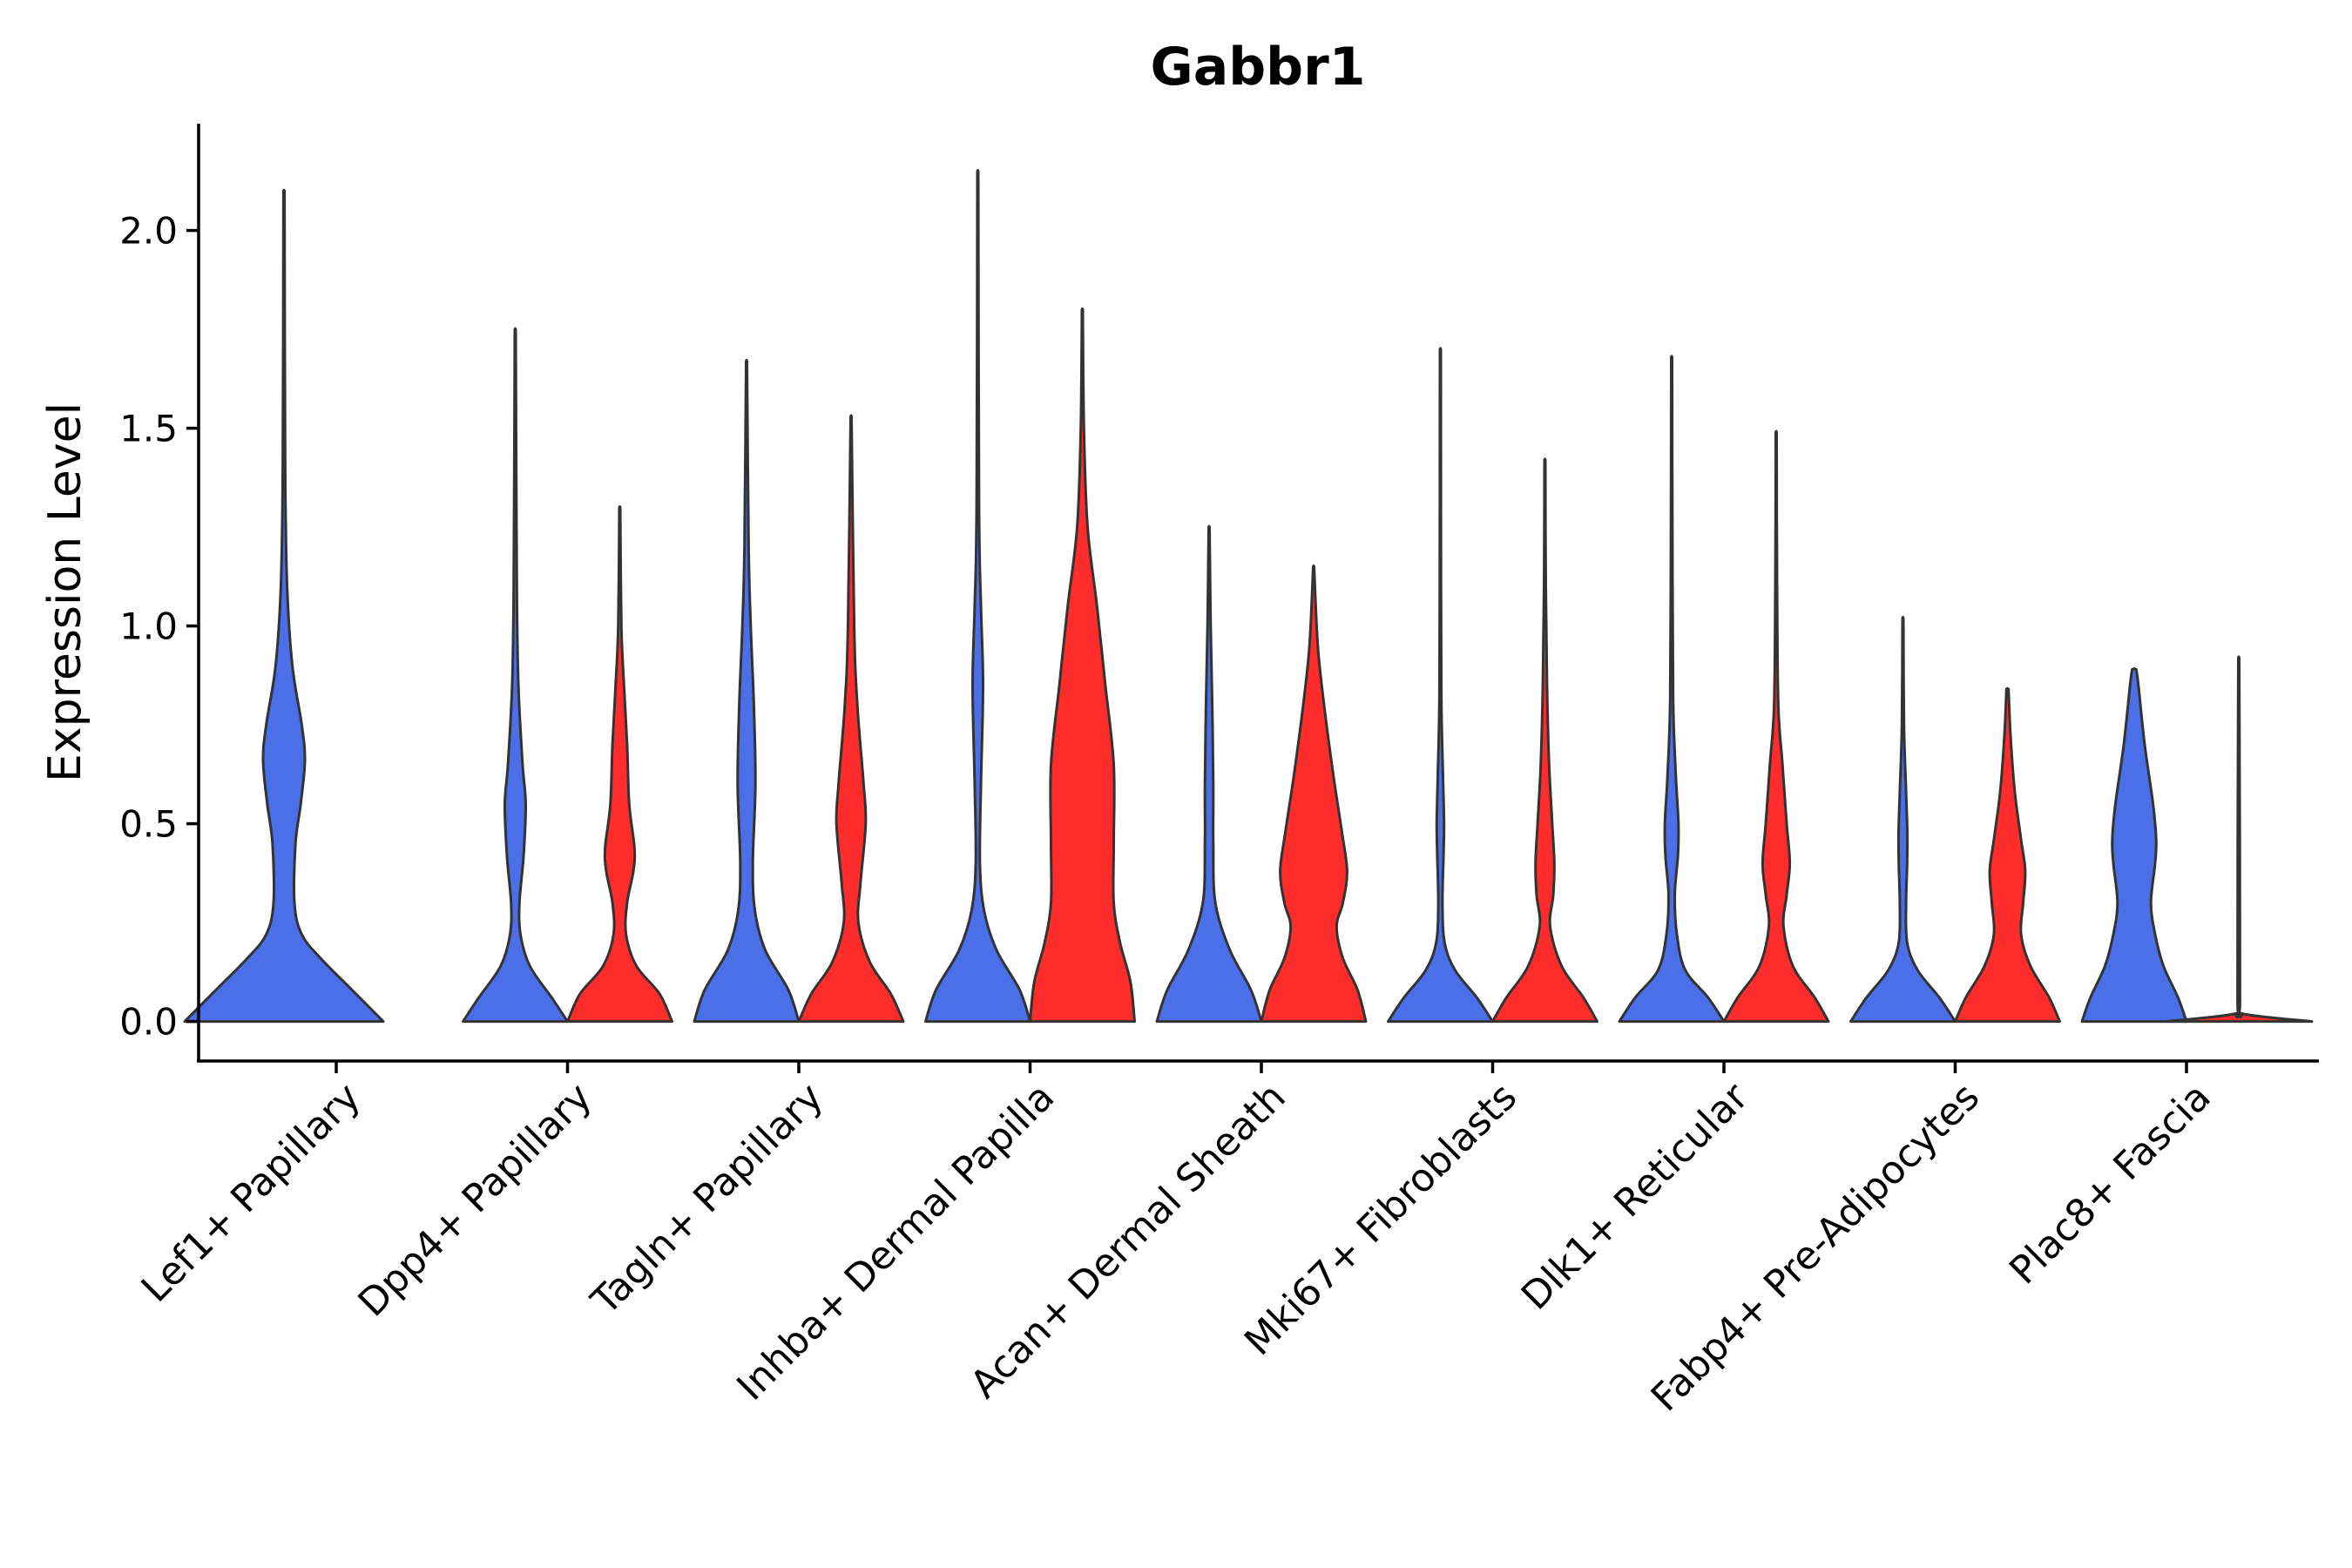  Describe the element at coordinates (475, 1201) in the screenshot. I see `x-tick-label: Dpp4+ Papillary` at that location.